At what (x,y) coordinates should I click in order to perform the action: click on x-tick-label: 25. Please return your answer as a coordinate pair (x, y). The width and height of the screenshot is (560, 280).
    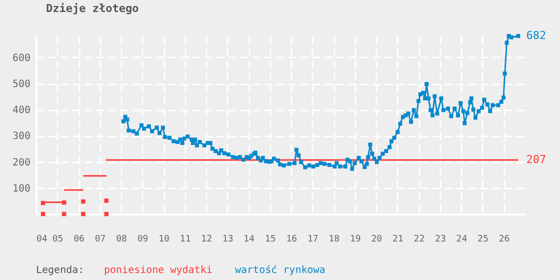
    Looking at the image, I should click on (483, 239).